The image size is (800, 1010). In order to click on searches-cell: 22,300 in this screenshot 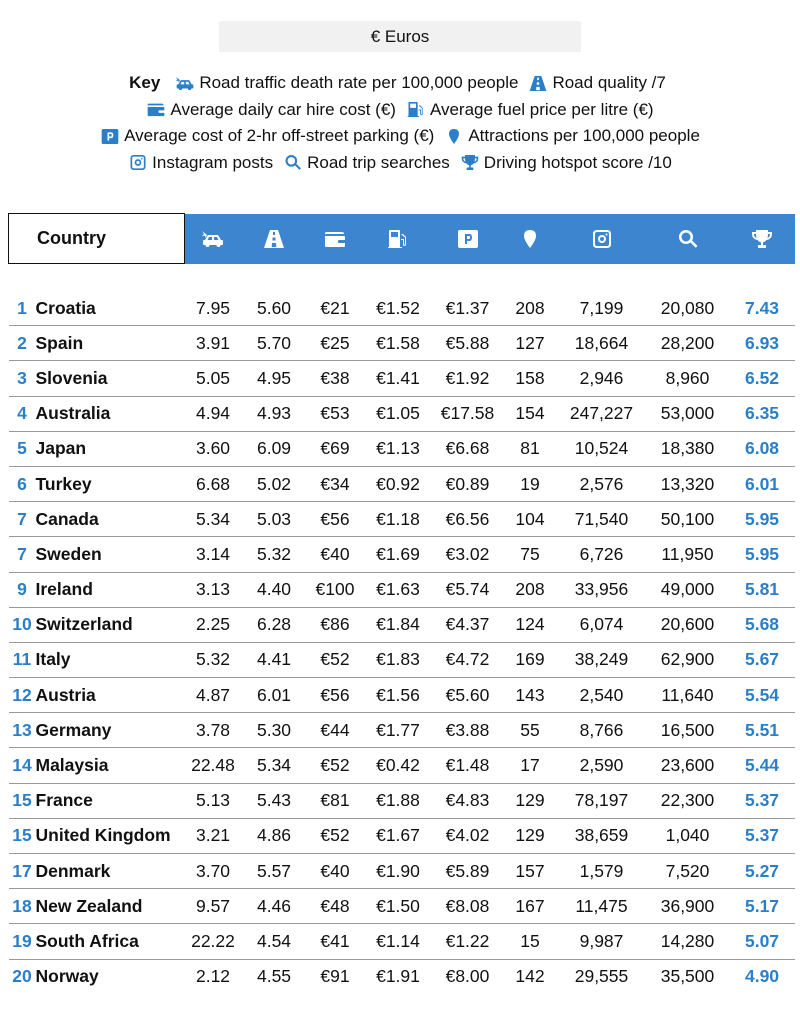, I will do `click(687, 801)`.